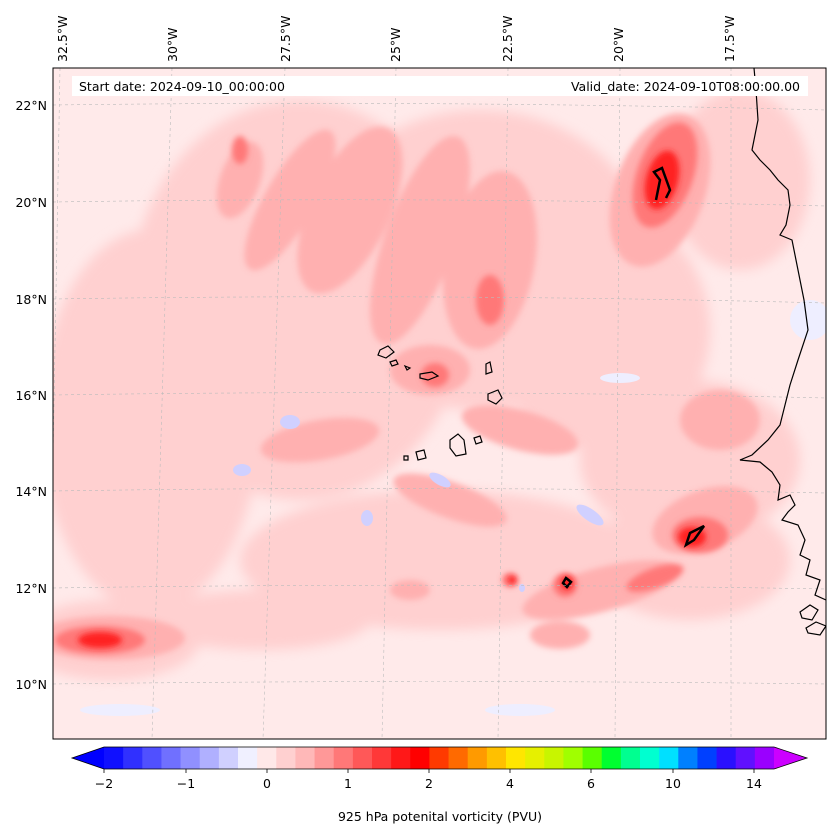  I want to click on colorbar-ticks, so click(429, 771).